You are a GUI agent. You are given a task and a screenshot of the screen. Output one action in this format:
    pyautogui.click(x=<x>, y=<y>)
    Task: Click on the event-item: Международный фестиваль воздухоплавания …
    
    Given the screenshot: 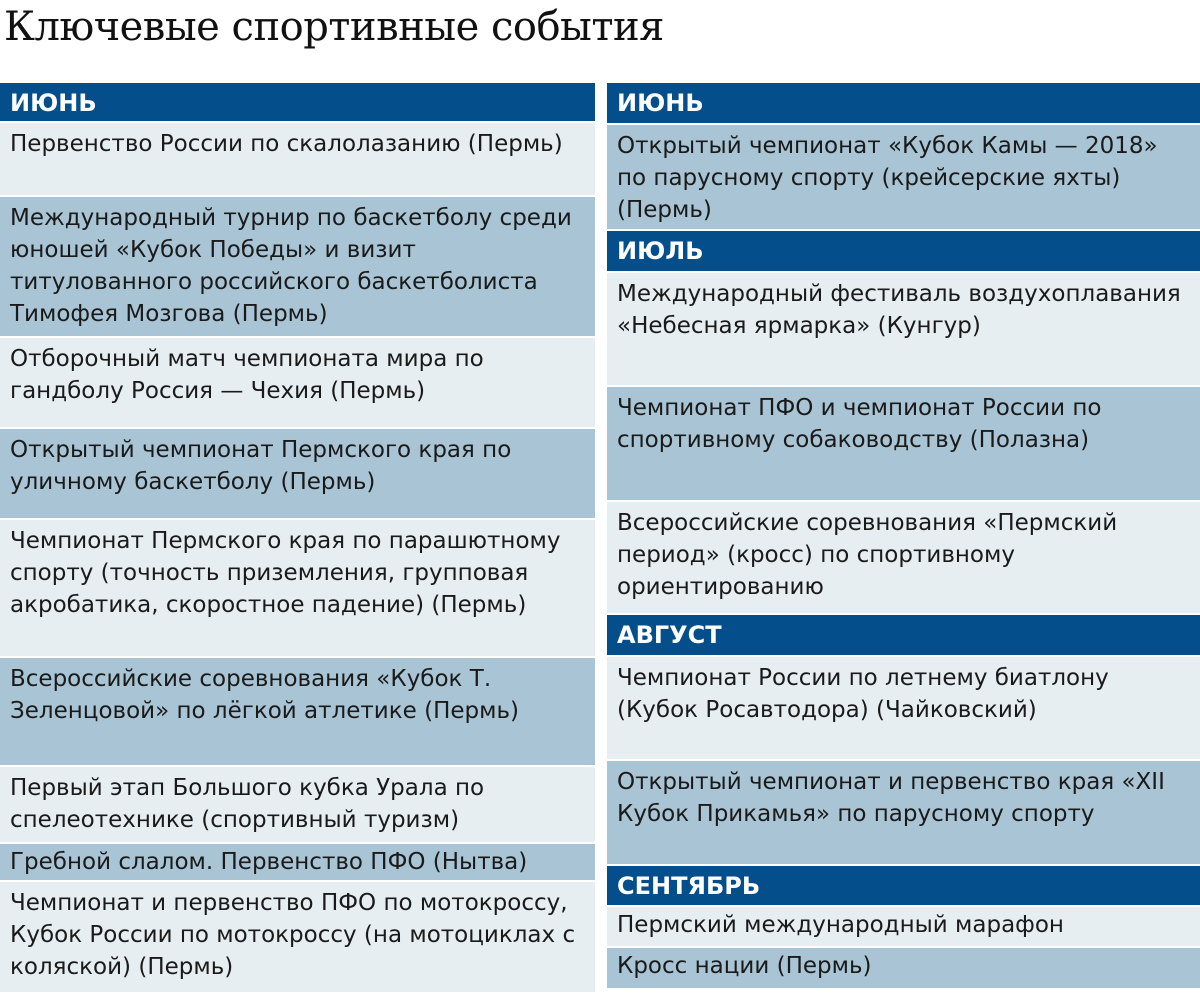 What is the action you would take?
    pyautogui.click(x=903, y=329)
    